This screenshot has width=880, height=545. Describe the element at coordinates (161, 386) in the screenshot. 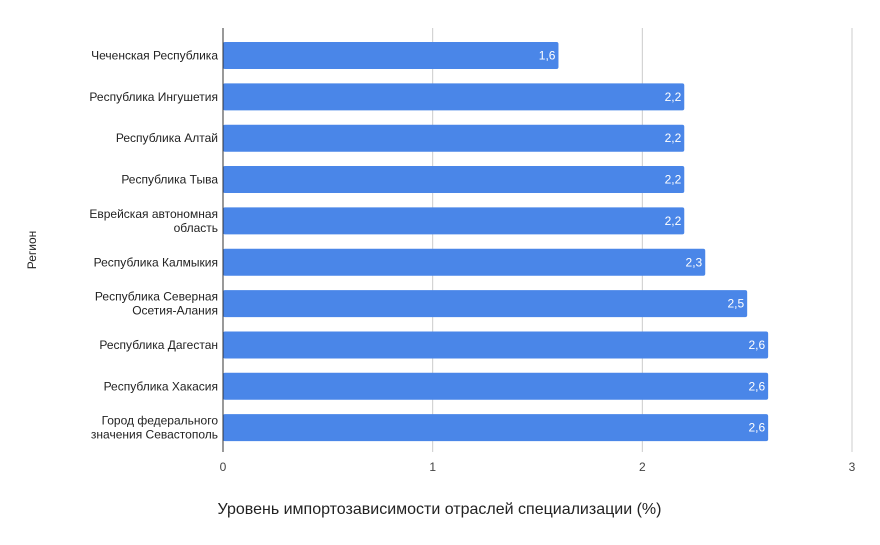

I see `category-label: Республика Хакасия` at that location.